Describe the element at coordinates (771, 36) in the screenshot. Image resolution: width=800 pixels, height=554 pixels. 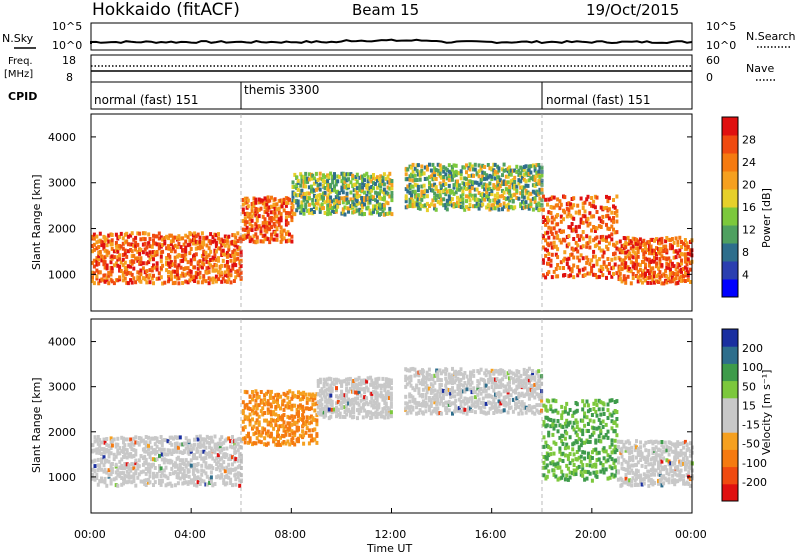
I see `nsearch-label: N.Search` at that location.